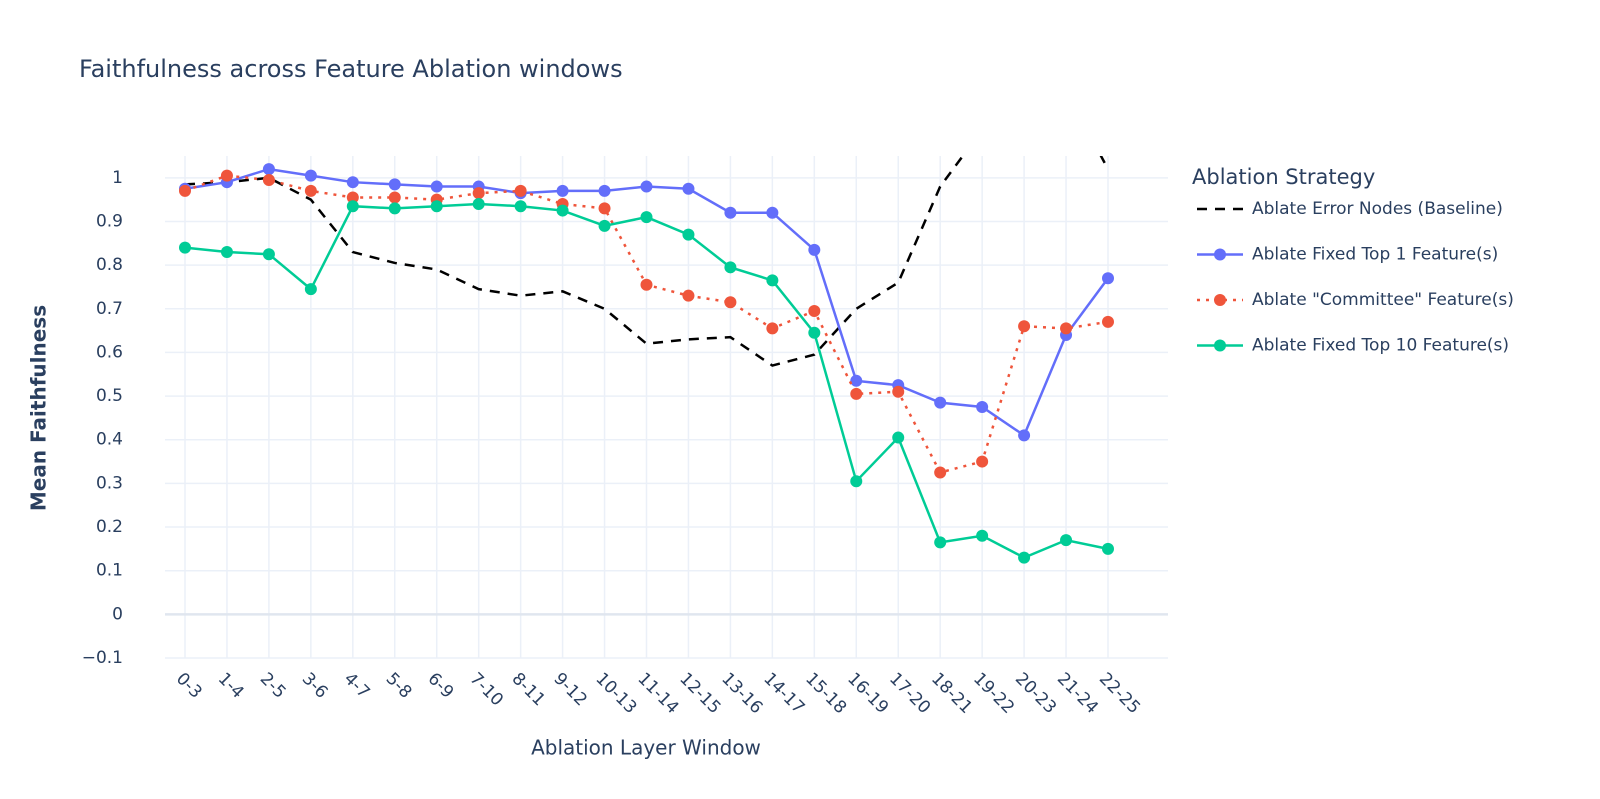 This screenshot has height=799, width=1600. Describe the element at coordinates (909, 693) in the screenshot. I see `x-tick-label: 17-20` at that location.